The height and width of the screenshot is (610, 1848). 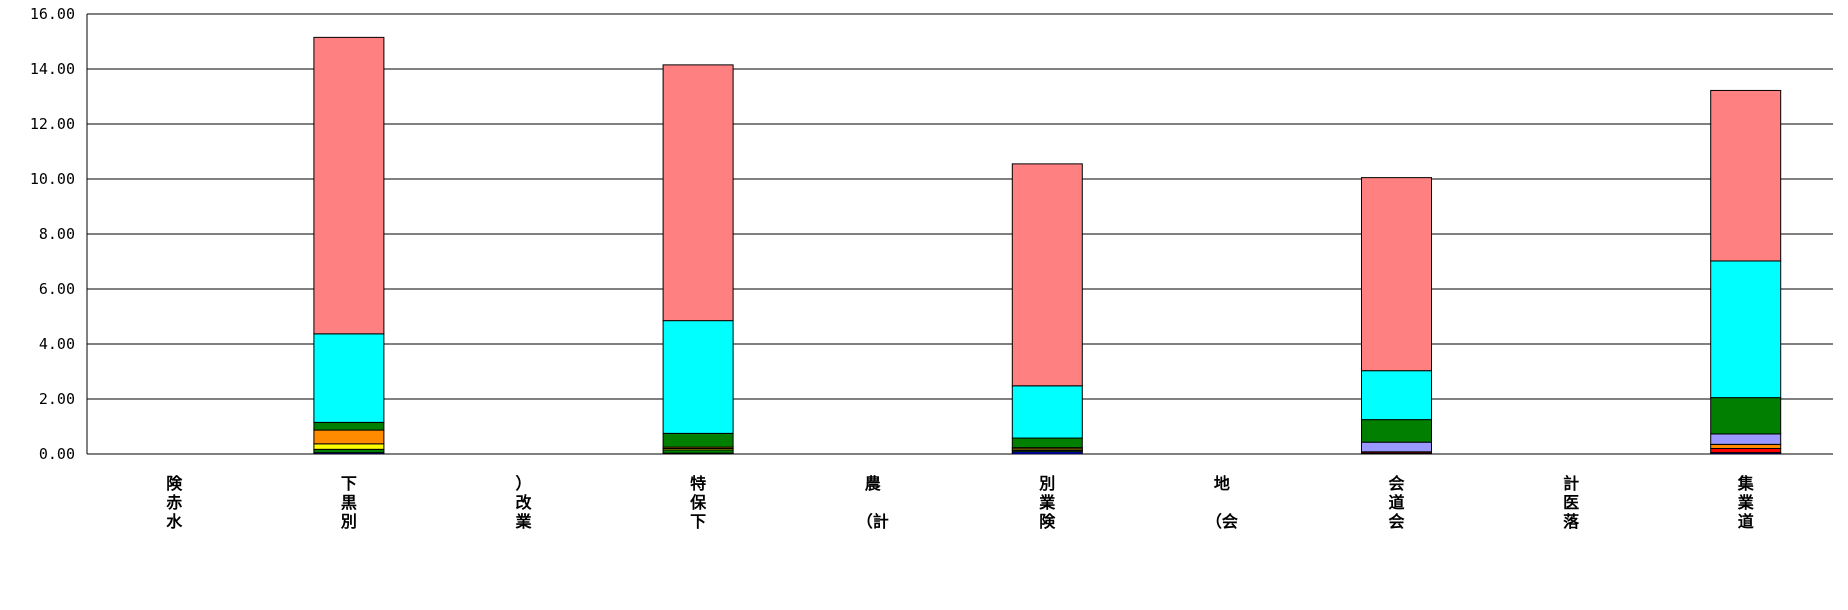 What do you see at coordinates (174, 502) in the screenshot?
I see `x-category-label: 赤` at bounding box center [174, 502].